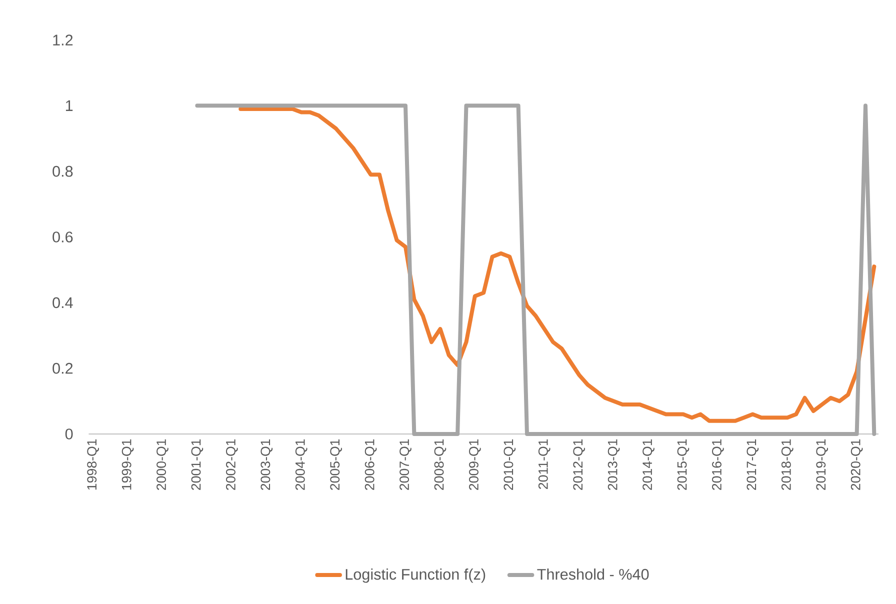  What do you see at coordinates (128, 464) in the screenshot?
I see `x-tick-label: 1999-Q1` at bounding box center [128, 464].